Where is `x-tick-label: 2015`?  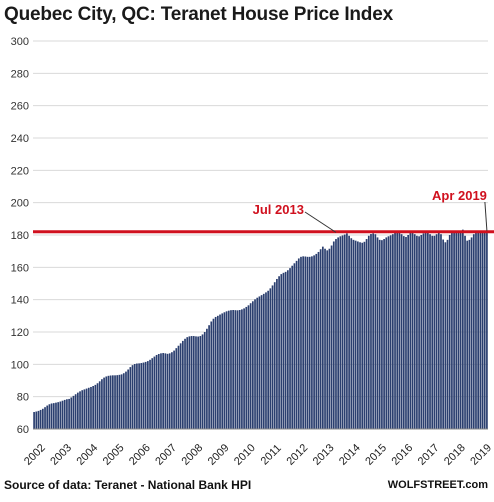 x-tick-label: 2015 is located at coordinates (376, 455).